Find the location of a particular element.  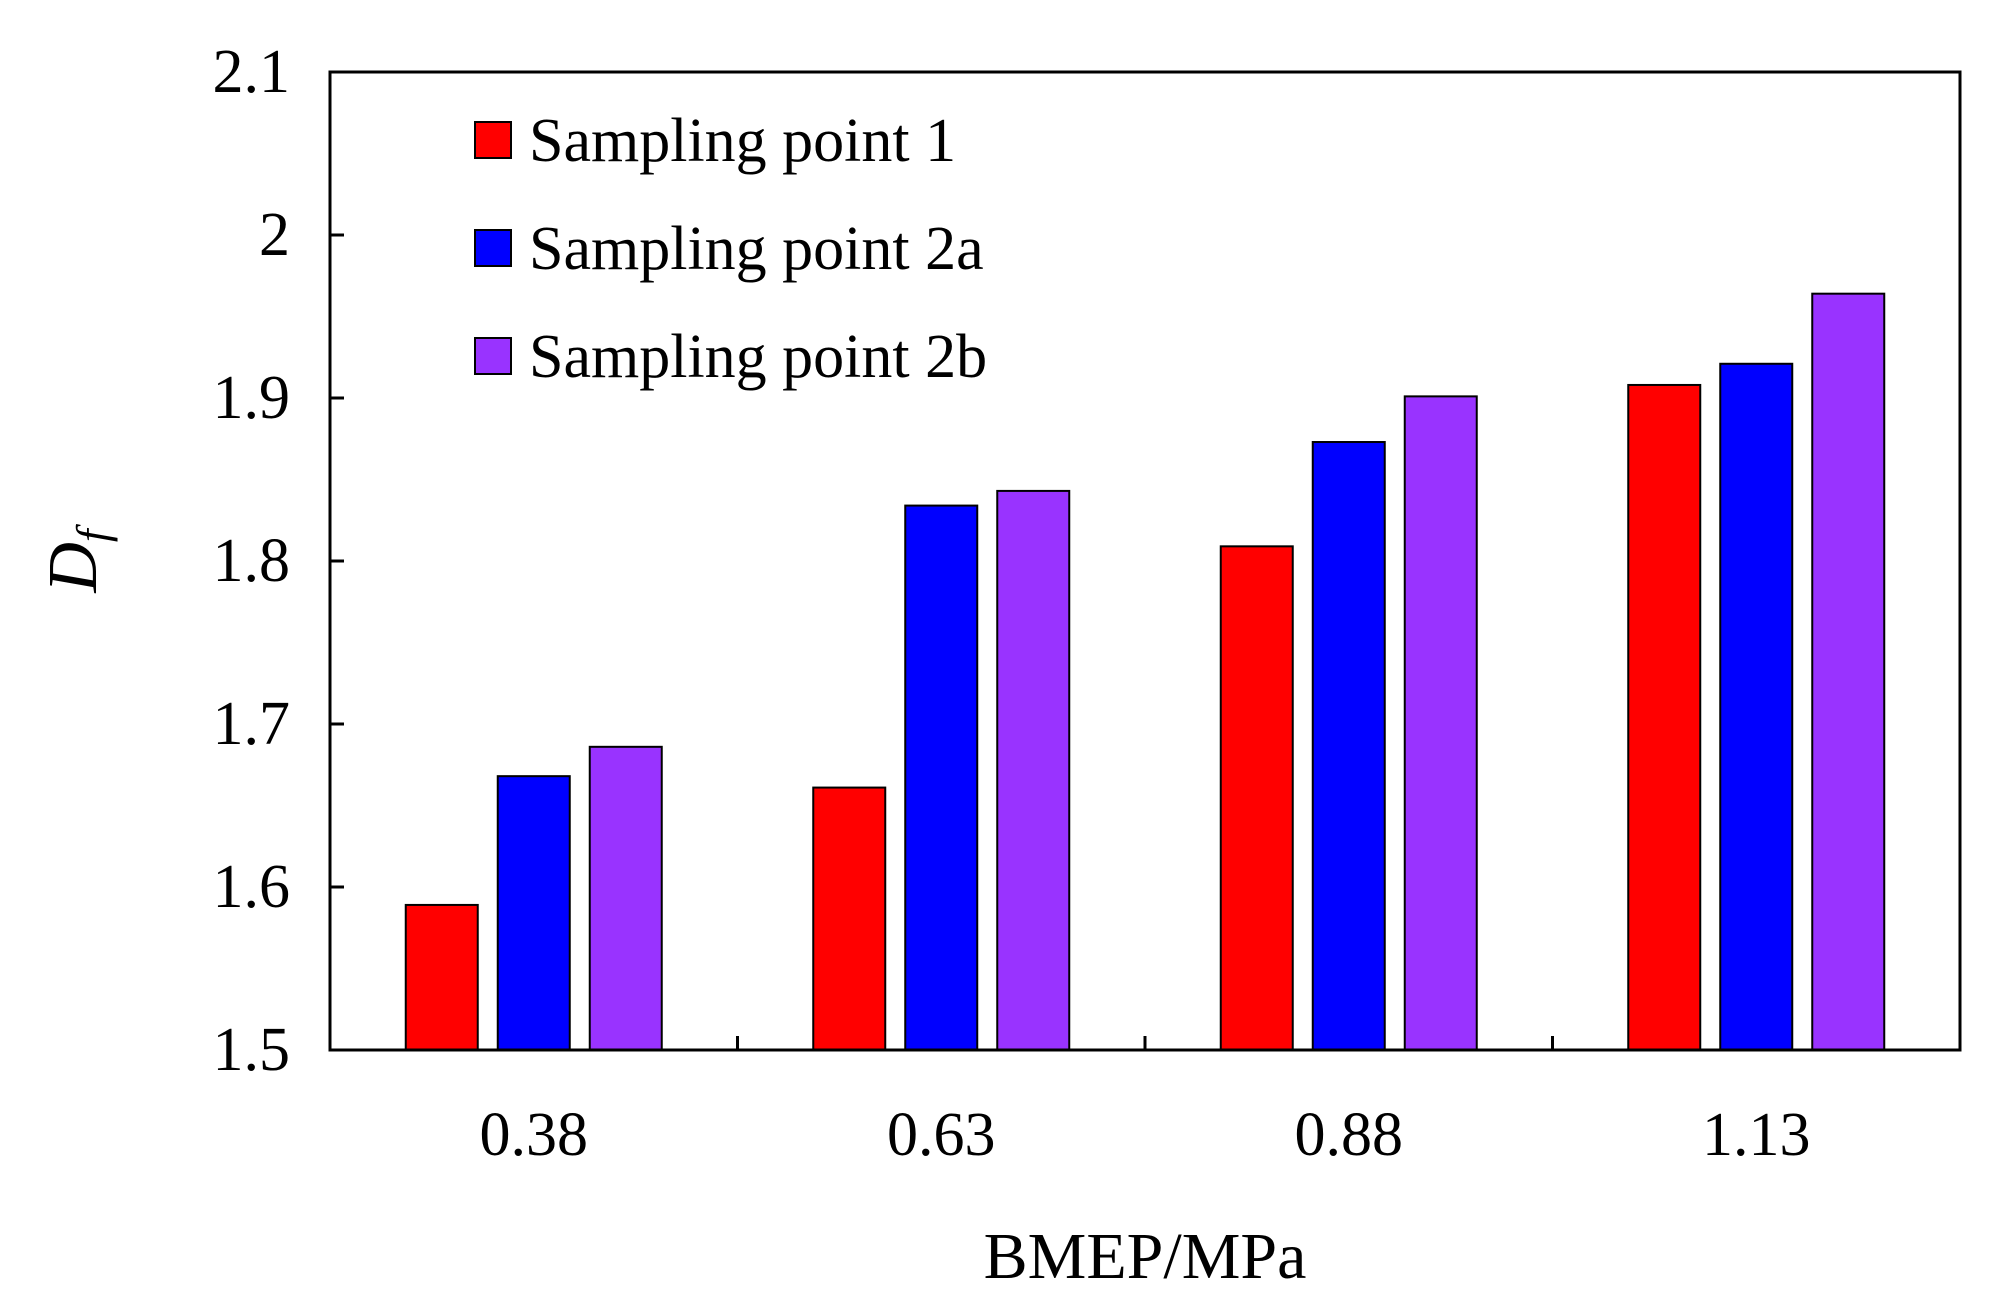

bar-2-0.63 is located at coordinates (941, 777).